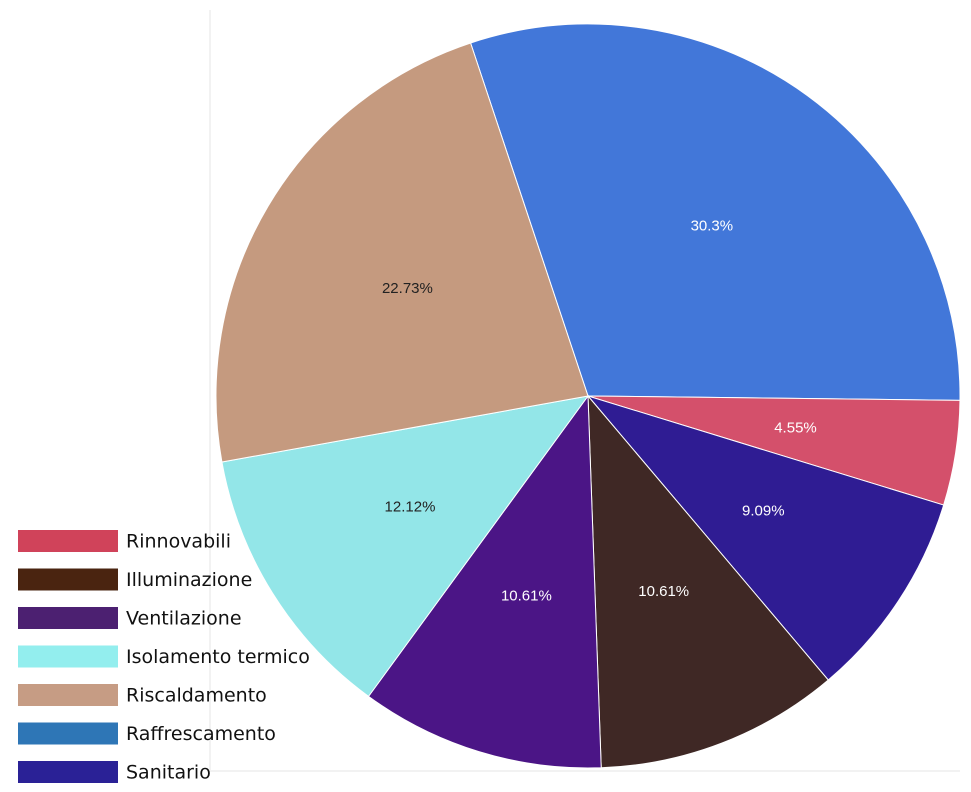 This screenshot has width=971, height=792. I want to click on legend-swatch-illuminazione, so click(68, 579).